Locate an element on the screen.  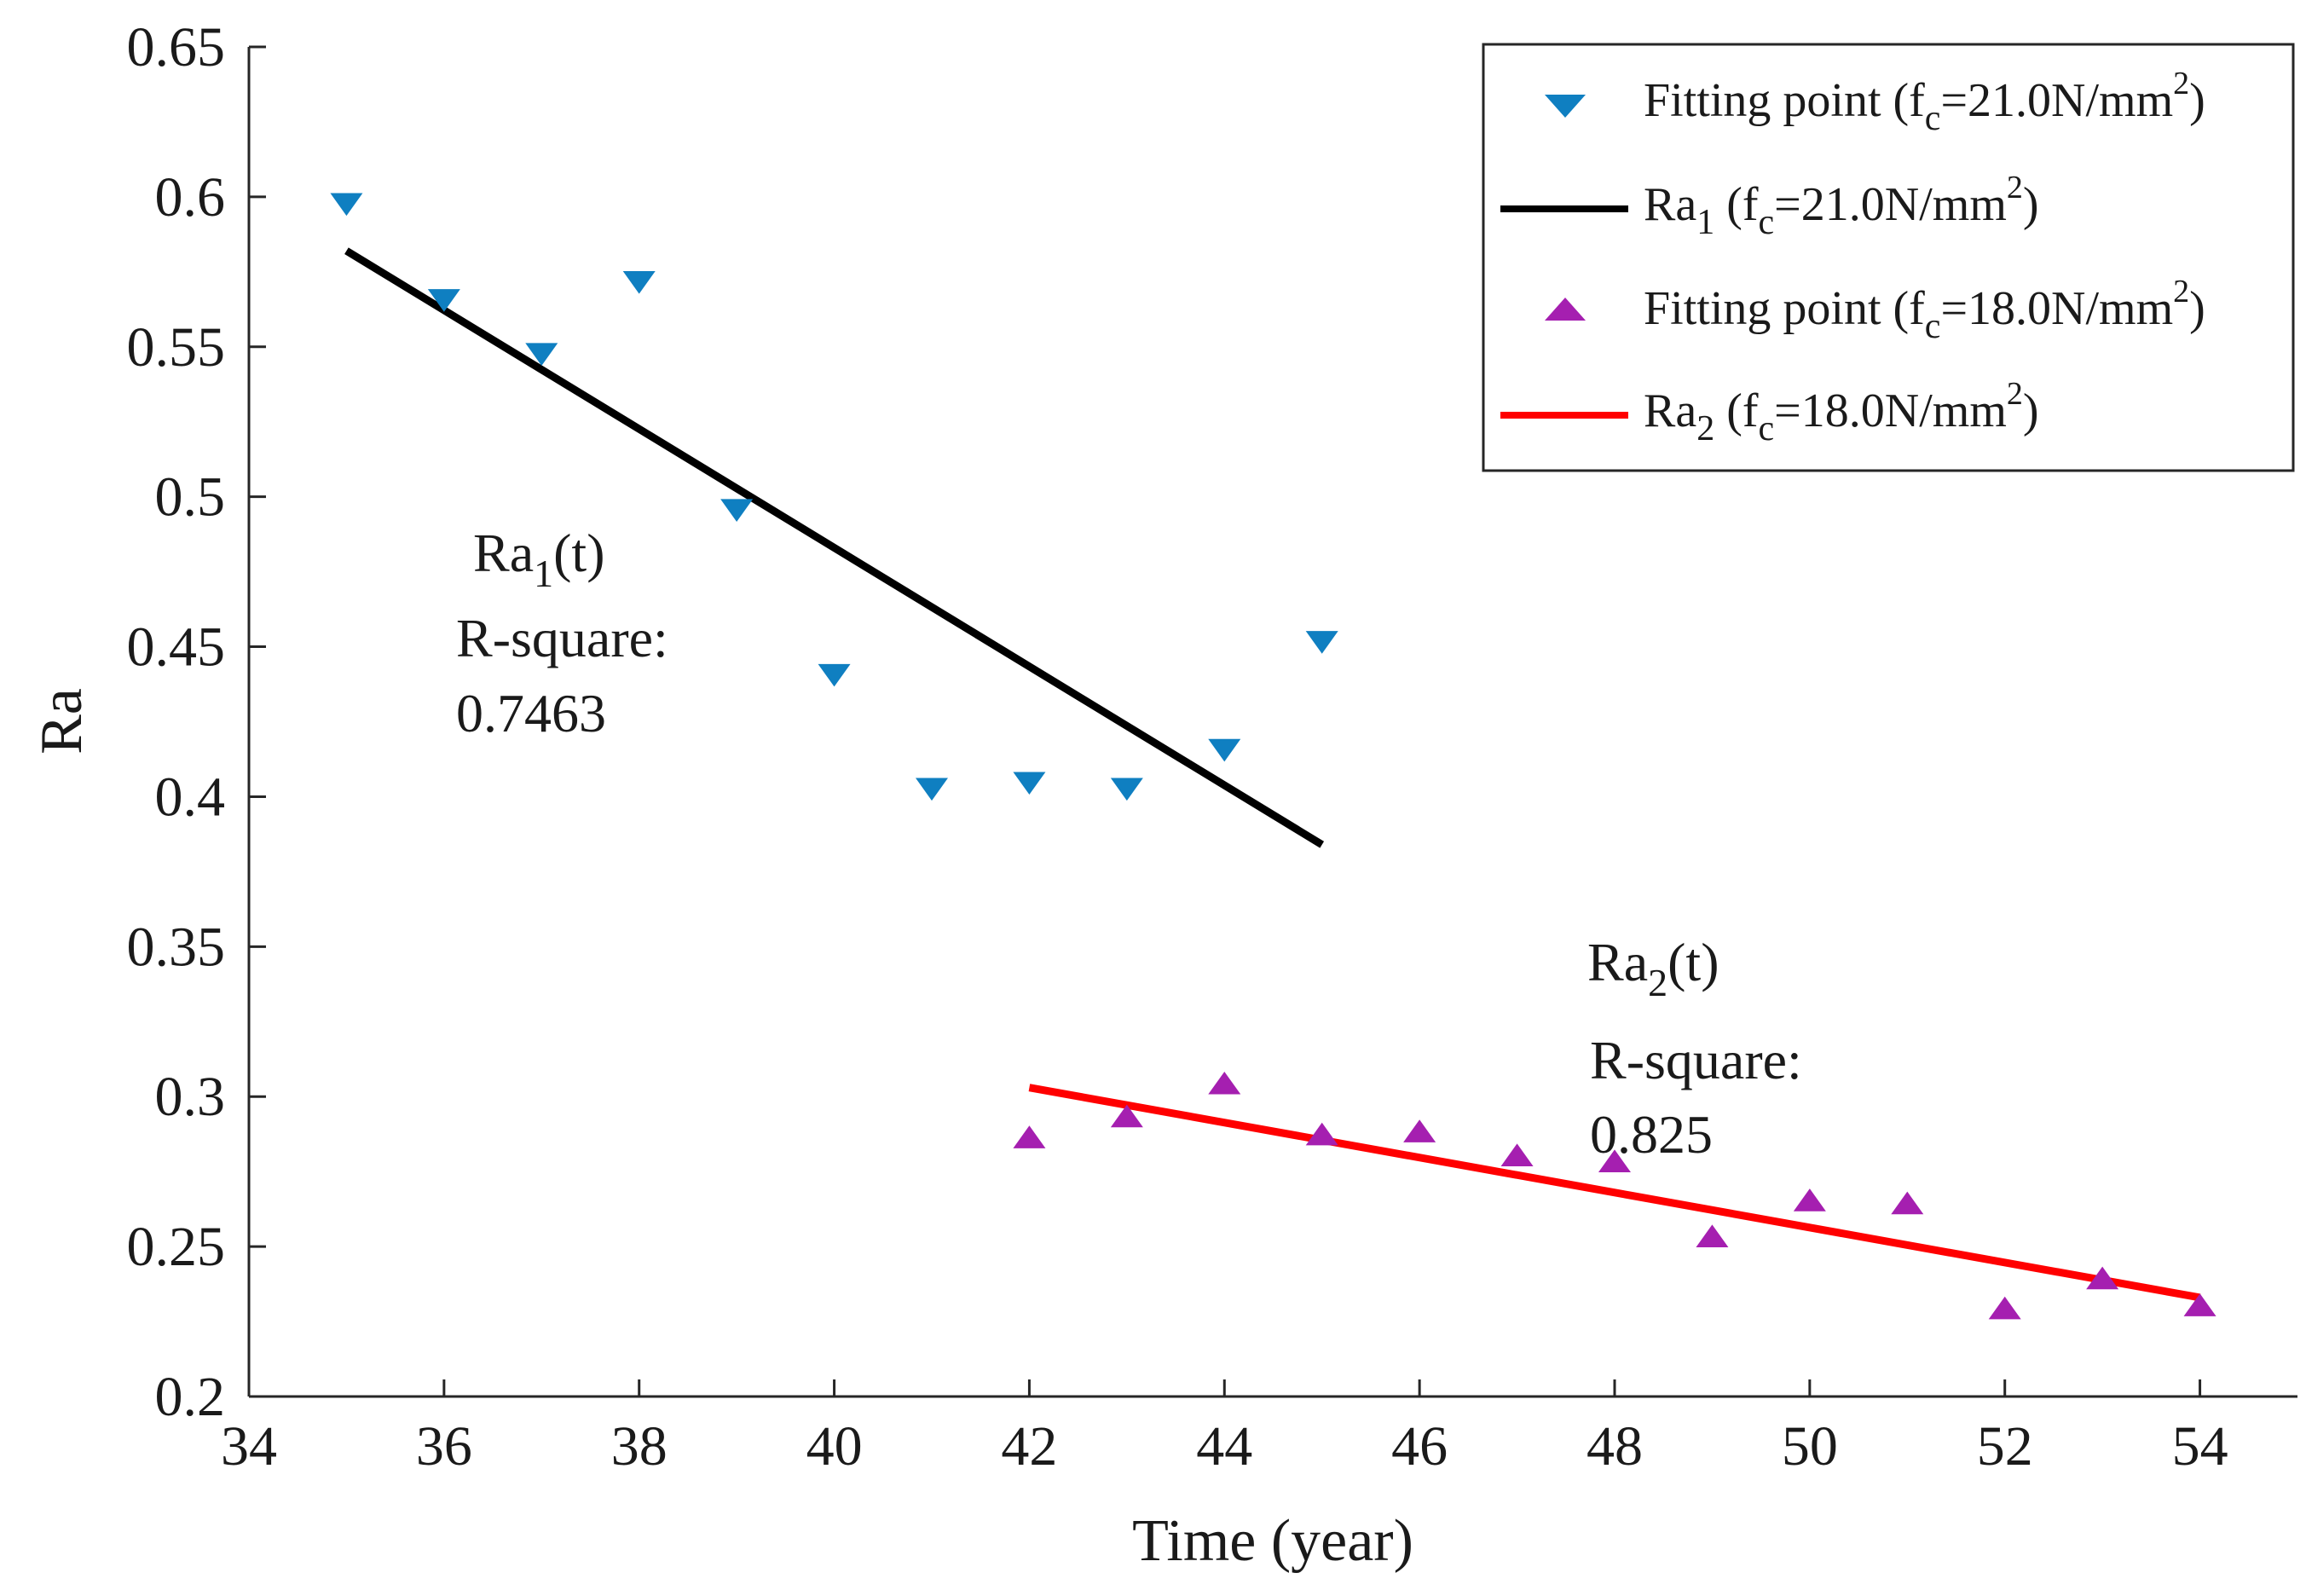
y-tick-label: 0.3 is located at coordinates (190, 1097).